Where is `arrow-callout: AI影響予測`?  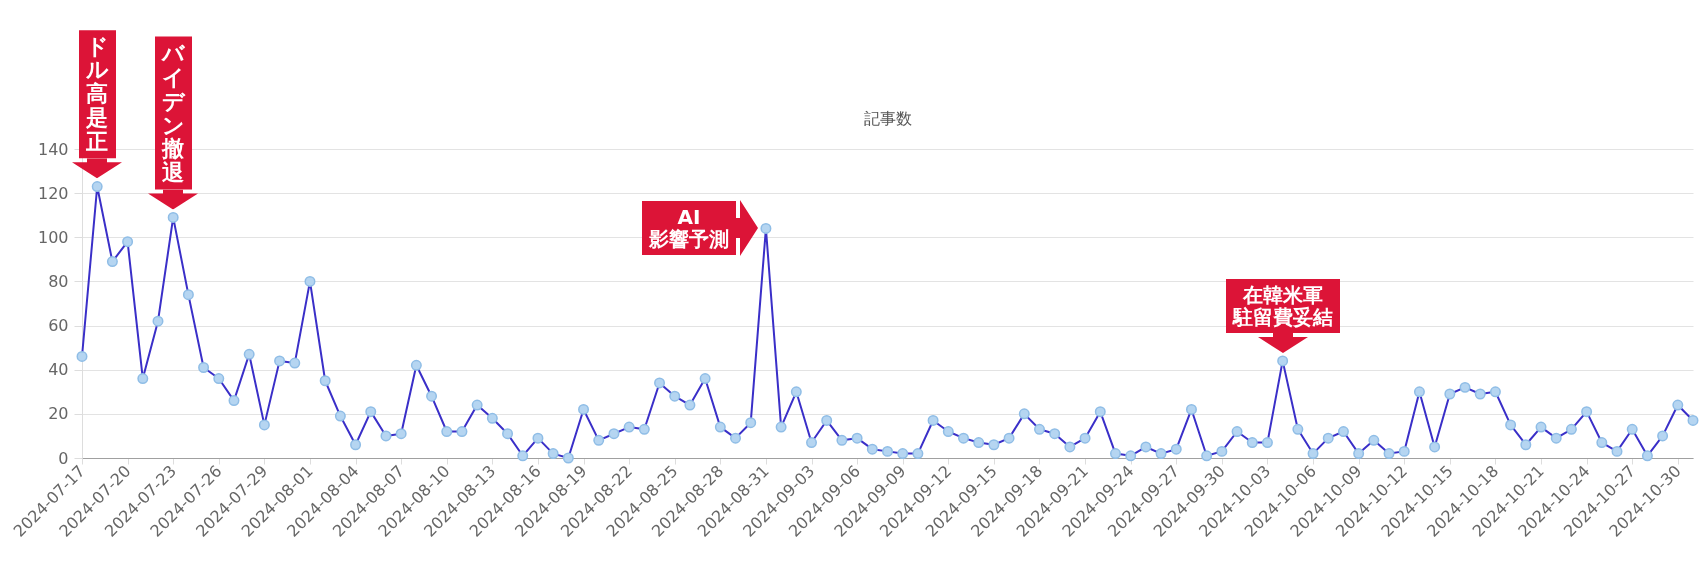 arrow-callout: AI影響予測 is located at coordinates (699, 228).